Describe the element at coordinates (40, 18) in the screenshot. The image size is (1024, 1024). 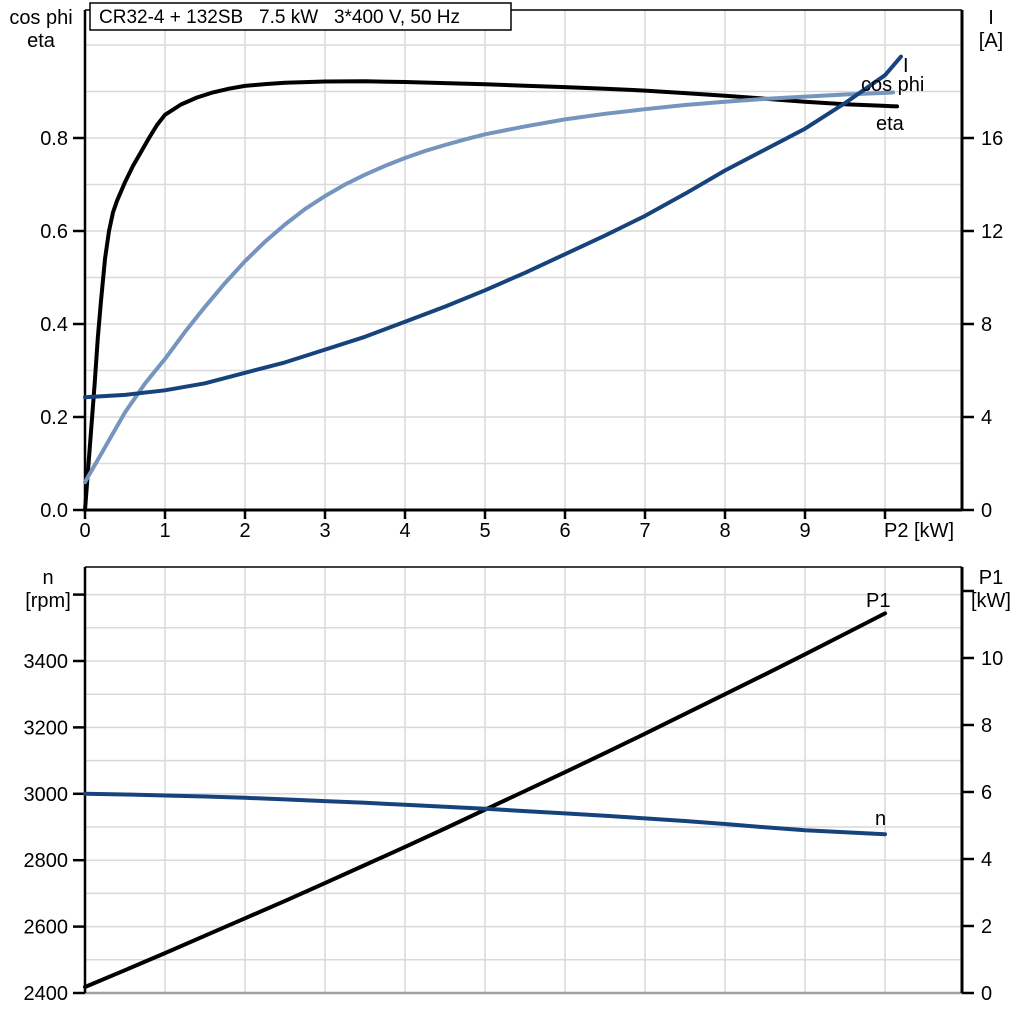
I see `top-left-axis-header-cosphi: cos phi` at that location.